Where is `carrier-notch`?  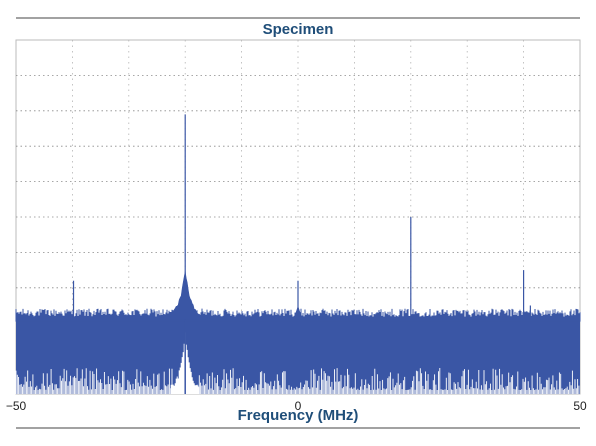
carrier-notch is located at coordinates (185, 363).